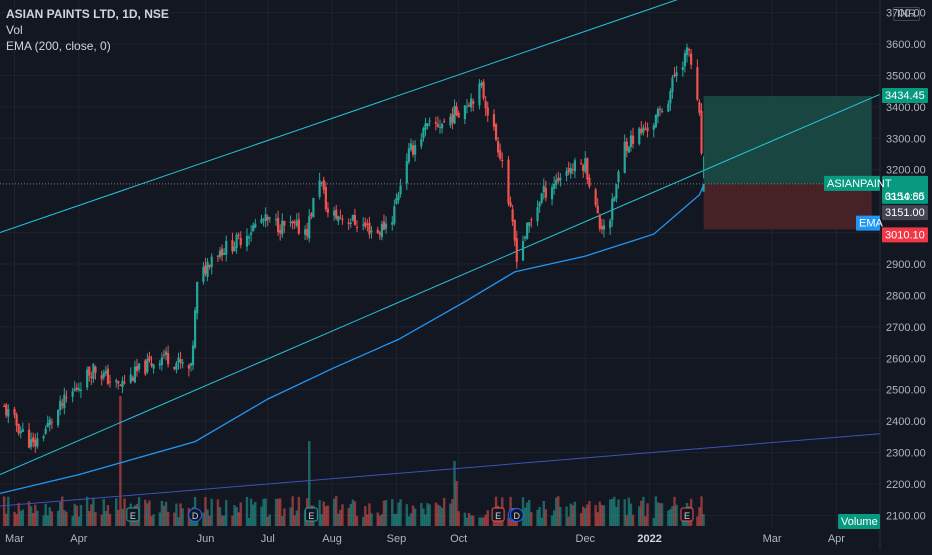  What do you see at coordinates (906, 14) in the screenshot?
I see `currency-label: INR` at bounding box center [906, 14].